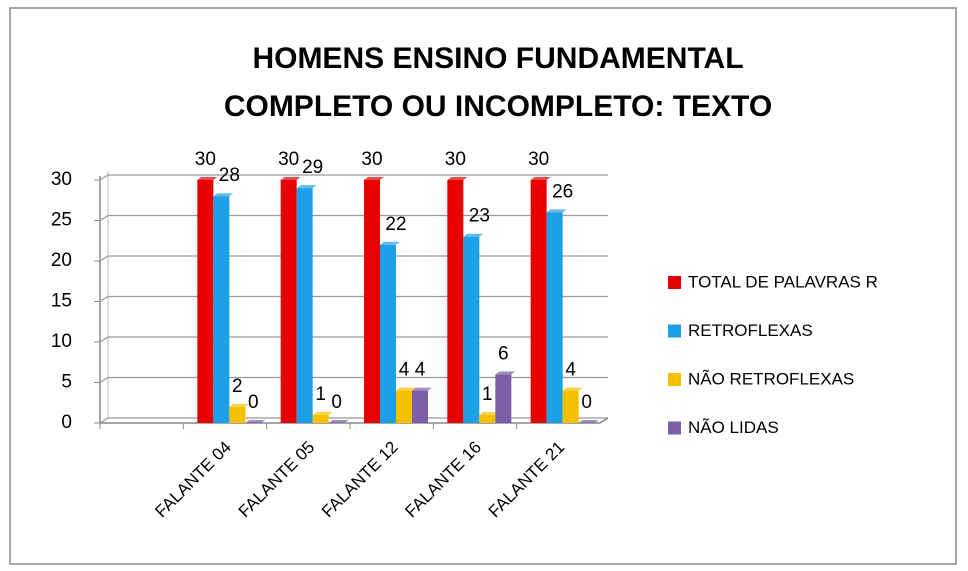 Image resolution: width=968 pixels, height=571 pixels. Describe the element at coordinates (733, 427) in the screenshot. I see `legend-label: NÃO LIDAS` at that location.